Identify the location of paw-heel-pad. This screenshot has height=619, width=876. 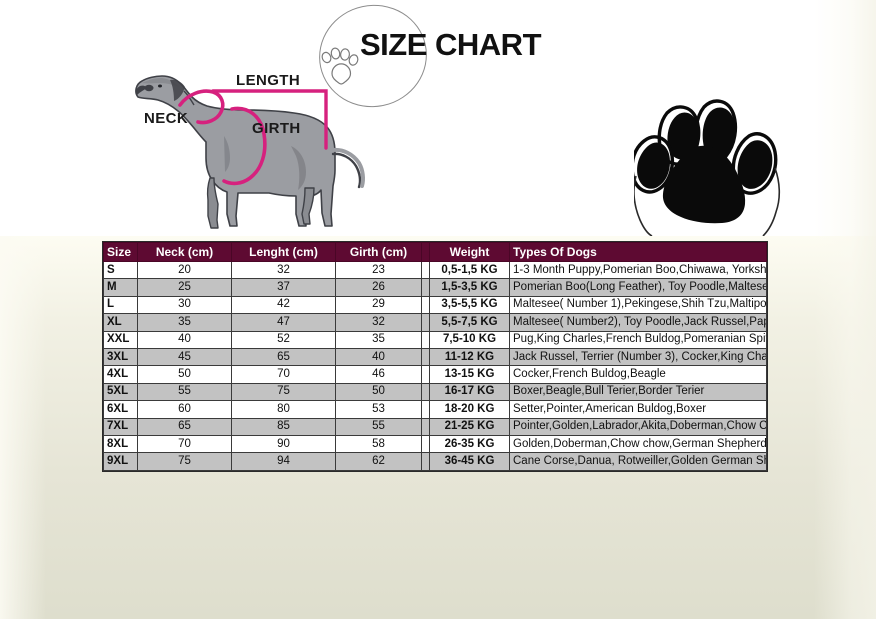
(704, 184).